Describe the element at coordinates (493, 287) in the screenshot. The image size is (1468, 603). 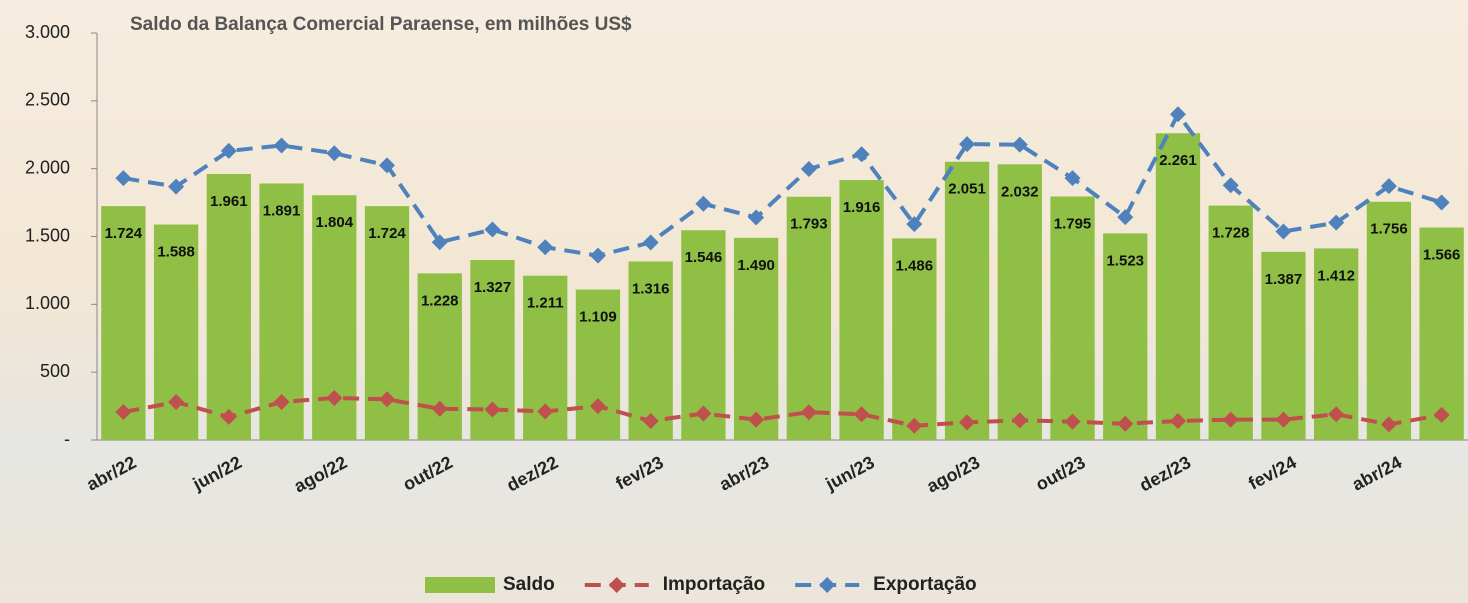
I see `value-label: 1.327` at that location.